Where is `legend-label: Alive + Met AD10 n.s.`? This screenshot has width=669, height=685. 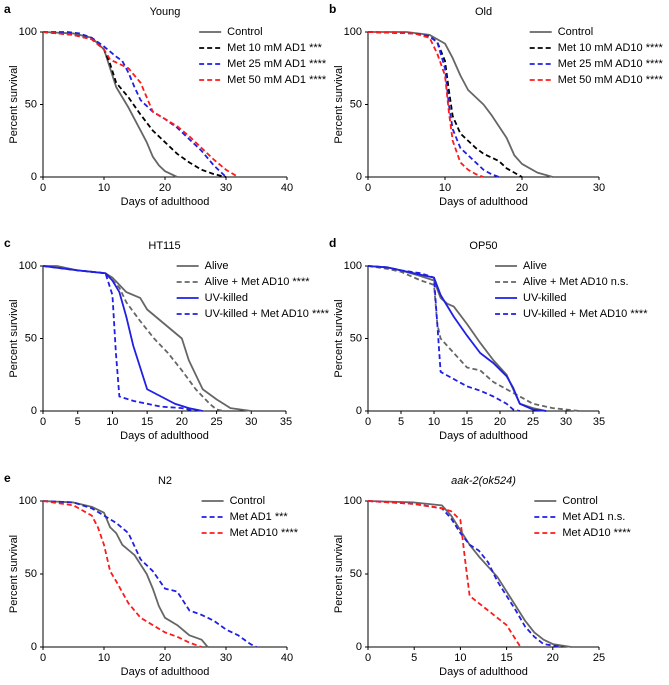
legend-label: Alive + Met AD10 n.s. is located at coordinates (575, 282).